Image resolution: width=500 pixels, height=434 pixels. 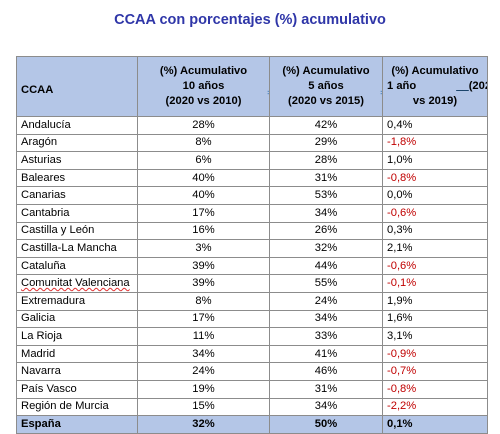 I want to click on table-row: Galicia 17% 34% 1,6%, so click(x=252, y=319).